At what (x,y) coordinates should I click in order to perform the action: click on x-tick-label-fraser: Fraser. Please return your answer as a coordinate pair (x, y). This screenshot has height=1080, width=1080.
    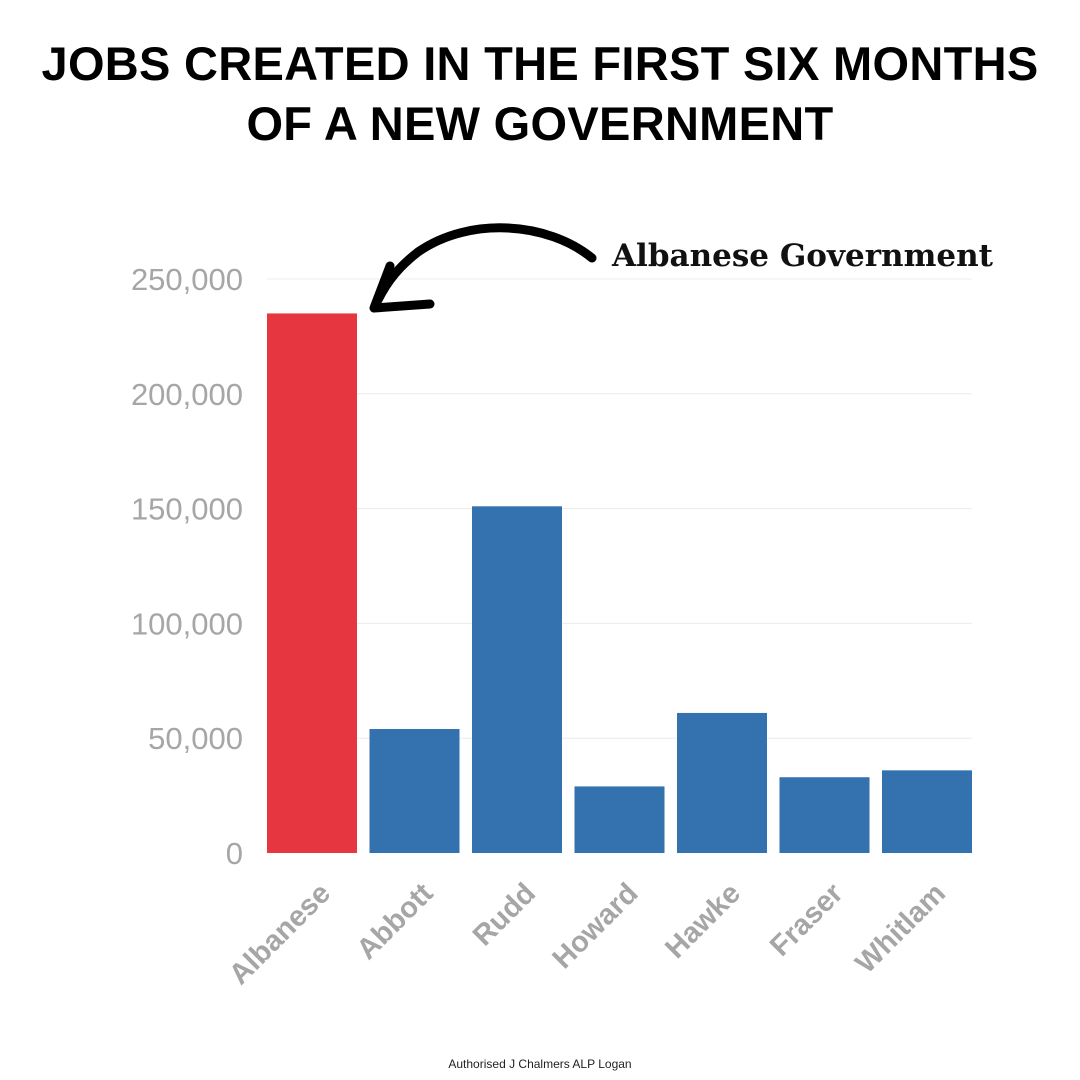
    Looking at the image, I should click on (806, 919).